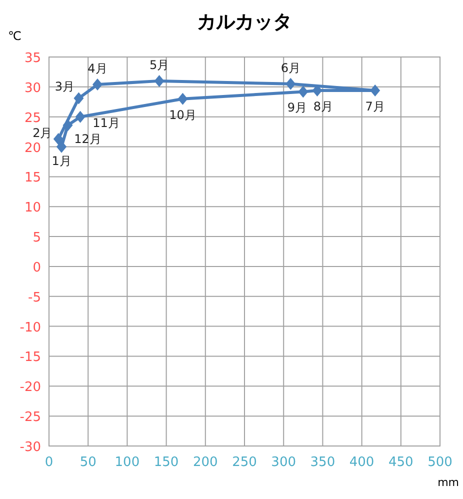  What do you see at coordinates (244, 462) in the screenshot?
I see `x-tick-label: 250` at bounding box center [244, 462].